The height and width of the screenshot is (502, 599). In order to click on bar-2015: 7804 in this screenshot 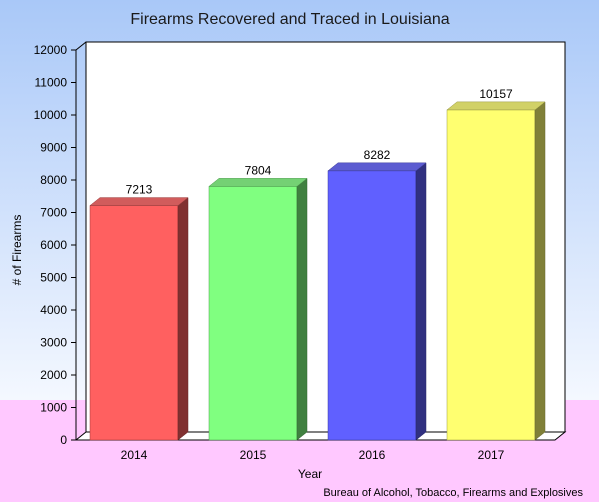, I will do `click(258, 302)`.